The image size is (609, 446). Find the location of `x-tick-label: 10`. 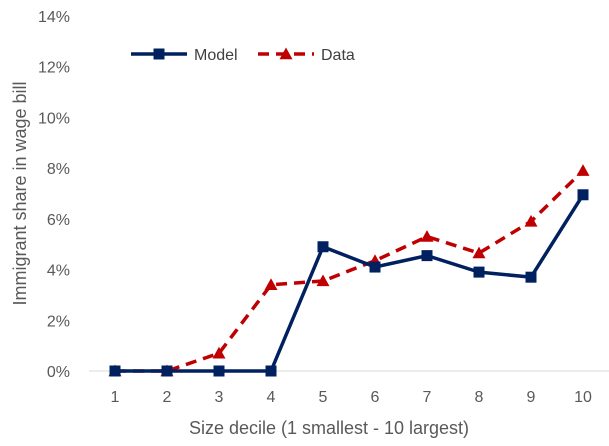

x-tick-label: 10 is located at coordinates (583, 397).